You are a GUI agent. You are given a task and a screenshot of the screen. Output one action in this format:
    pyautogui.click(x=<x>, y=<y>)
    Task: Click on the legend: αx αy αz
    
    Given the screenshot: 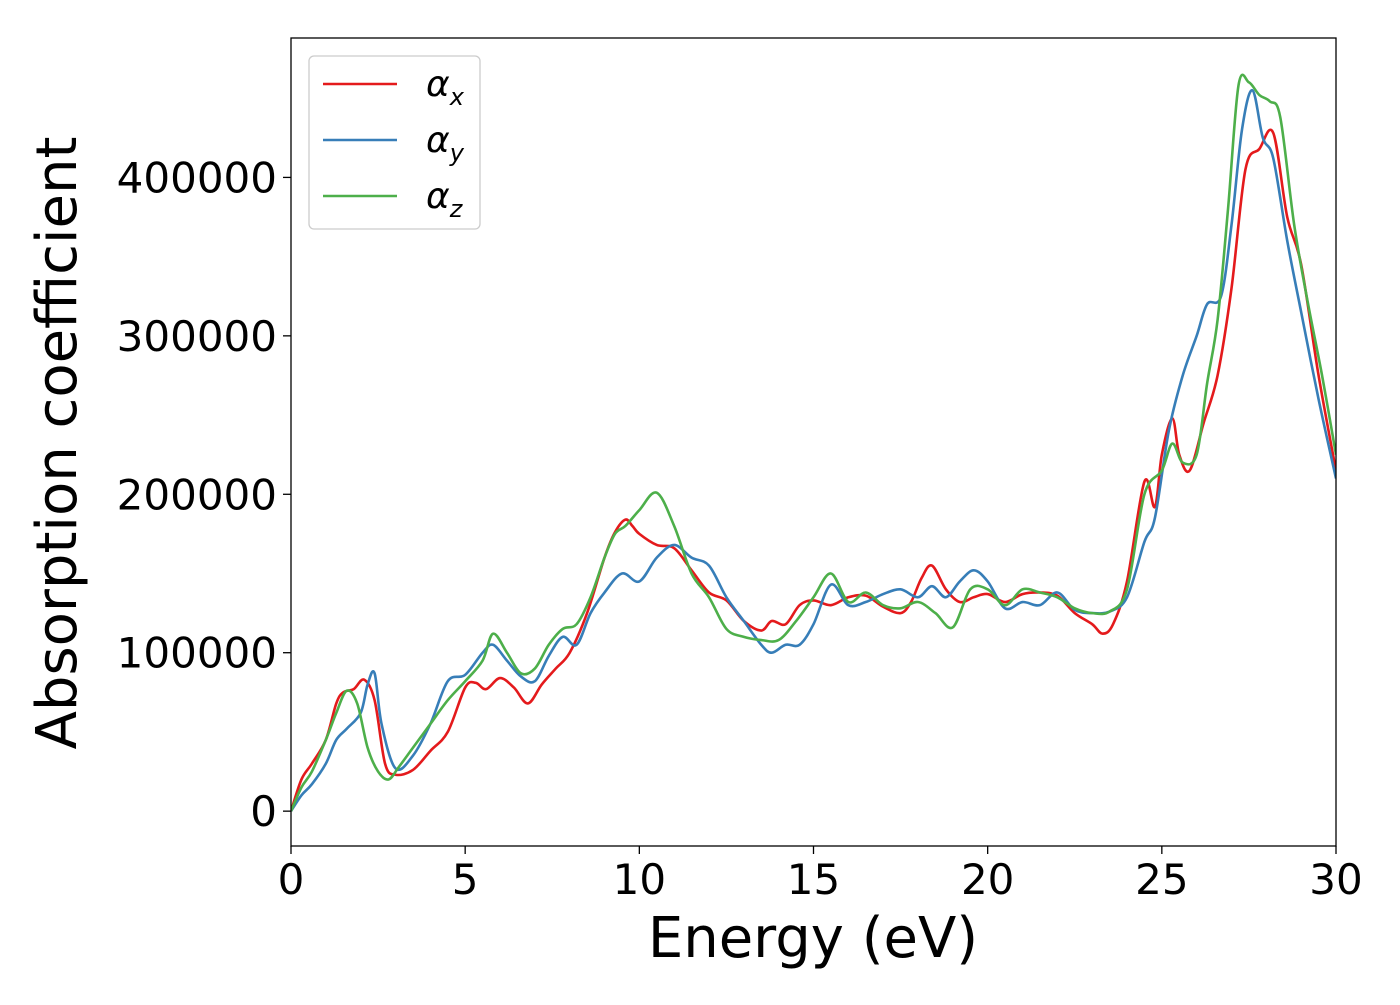 What is the action you would take?
    pyautogui.click(x=394, y=142)
    